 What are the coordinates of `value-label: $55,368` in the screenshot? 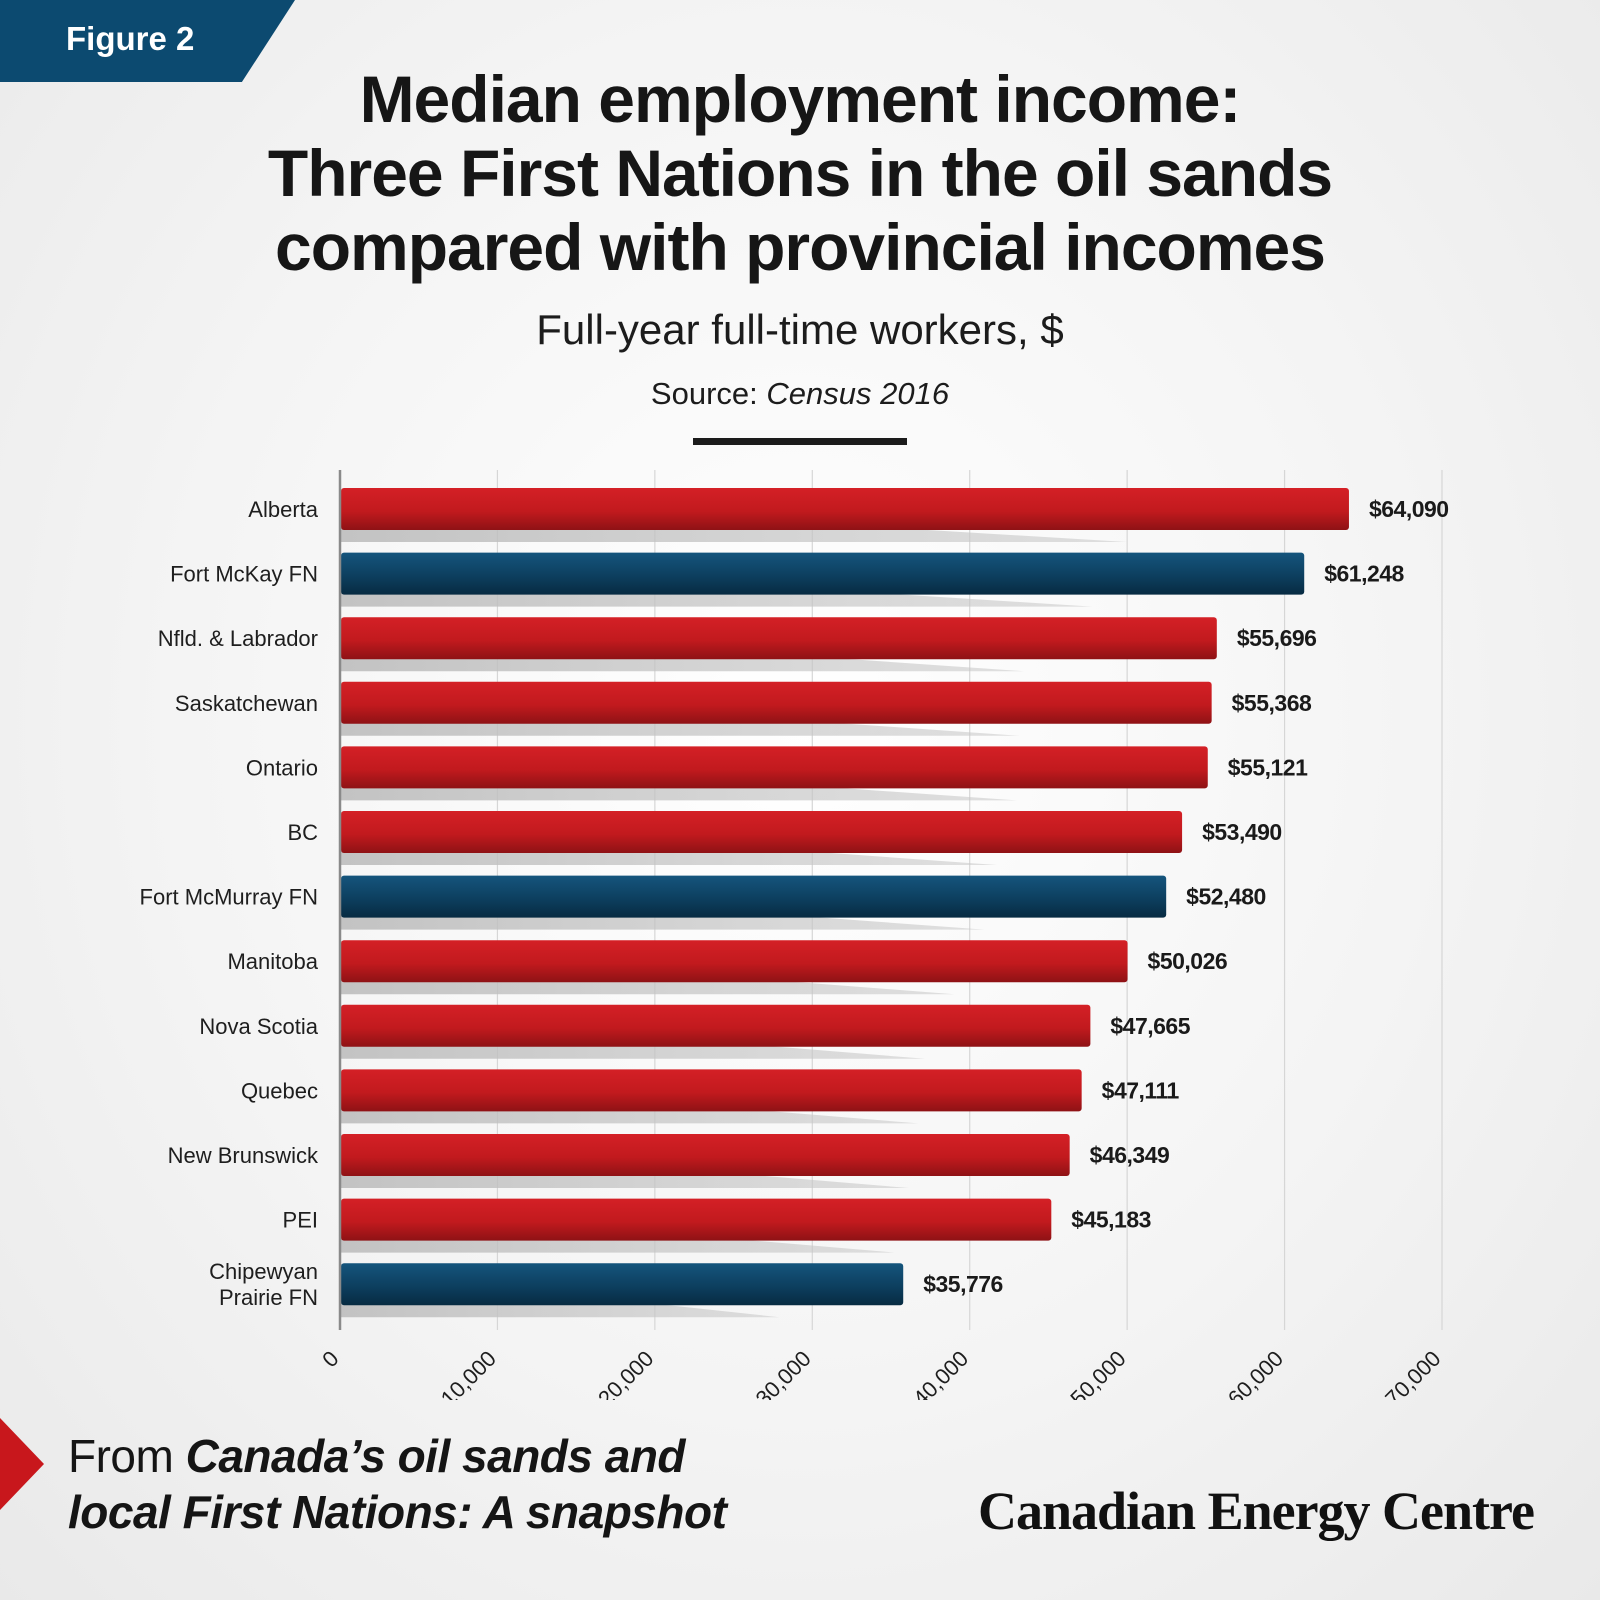 It's located at (1272, 703).